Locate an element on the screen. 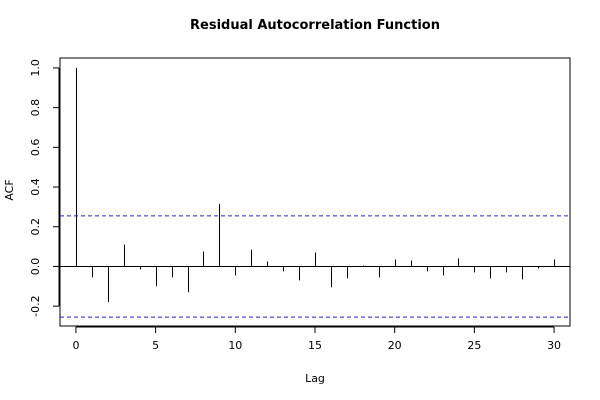 This screenshot has height=400, width=600. y-tick-label: 1.0 is located at coordinates (35, 68).